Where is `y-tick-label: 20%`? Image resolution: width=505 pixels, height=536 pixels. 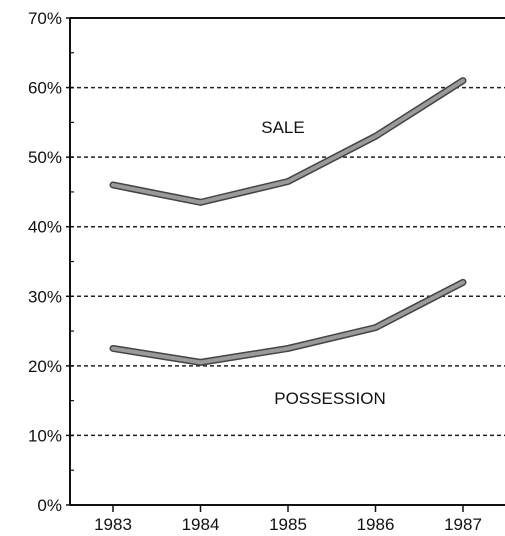
y-tick-label: 20% is located at coordinates (45, 366).